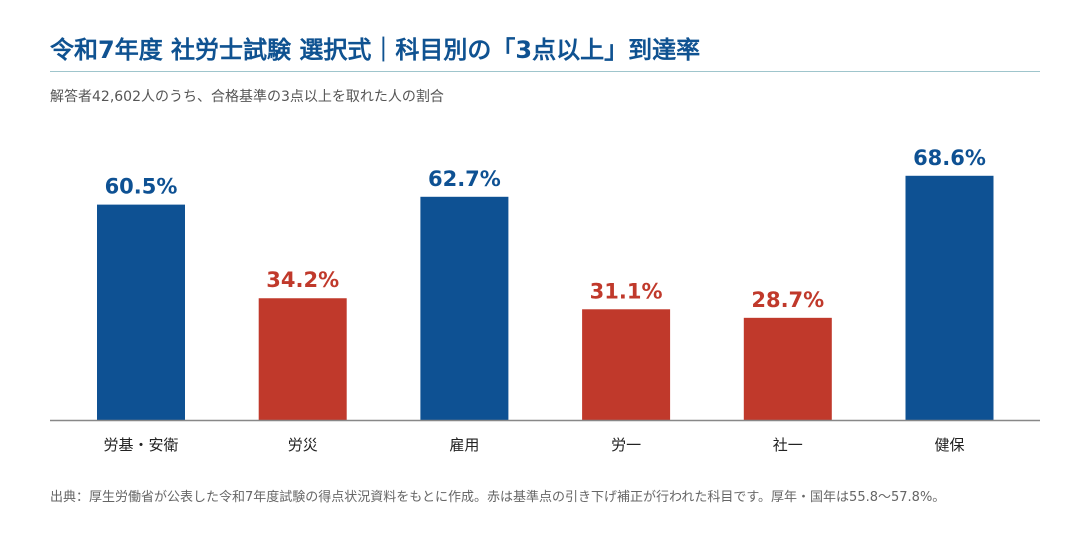 This screenshot has height=560, width=1090. Describe the element at coordinates (545, 71) in the screenshot. I see `title-divider` at that location.